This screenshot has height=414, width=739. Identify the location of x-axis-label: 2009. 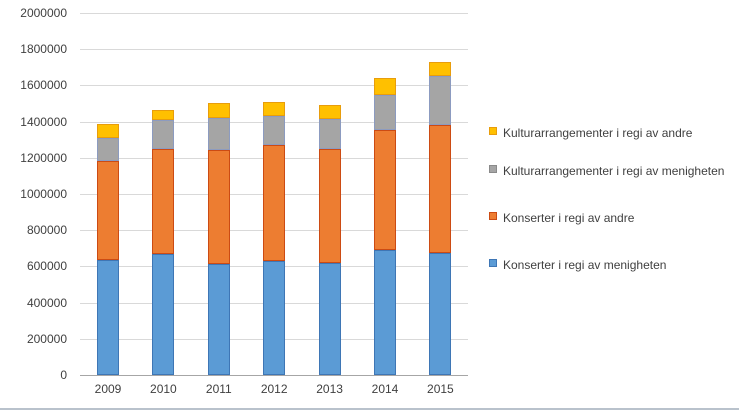
(108, 389).